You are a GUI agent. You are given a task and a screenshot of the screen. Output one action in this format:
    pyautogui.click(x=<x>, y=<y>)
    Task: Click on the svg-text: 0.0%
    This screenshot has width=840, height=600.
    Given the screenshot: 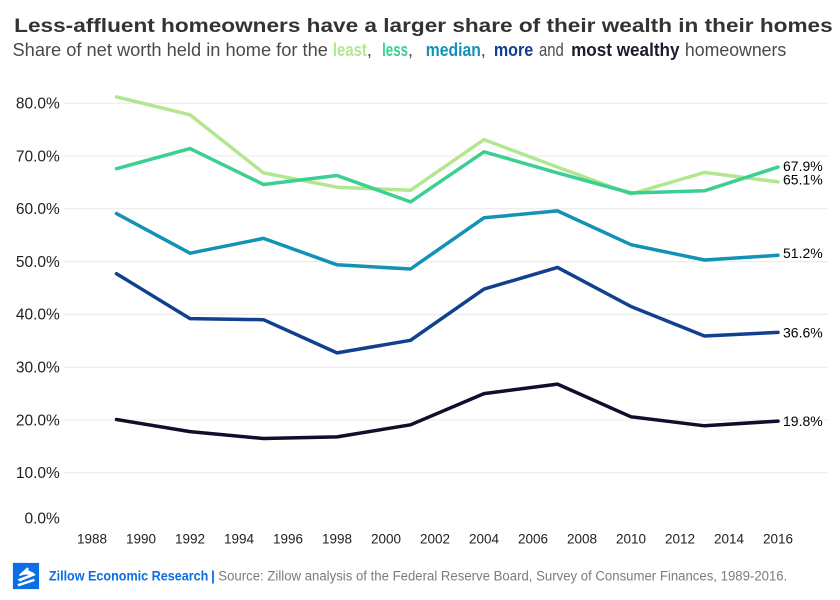 What is the action you would take?
    pyautogui.click(x=42, y=519)
    